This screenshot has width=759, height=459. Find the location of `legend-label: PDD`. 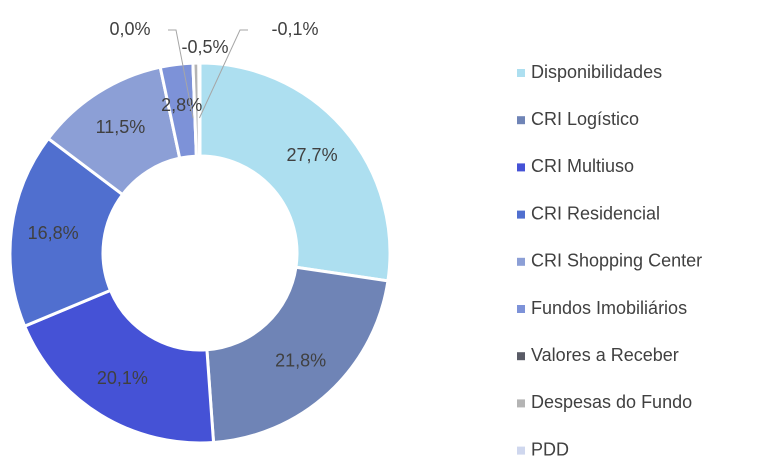

legend-label: PDD is located at coordinates (550, 449).